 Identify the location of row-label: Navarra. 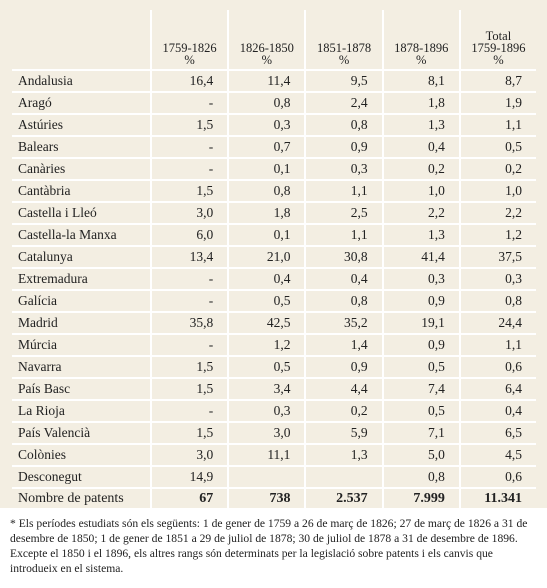
(81, 366).